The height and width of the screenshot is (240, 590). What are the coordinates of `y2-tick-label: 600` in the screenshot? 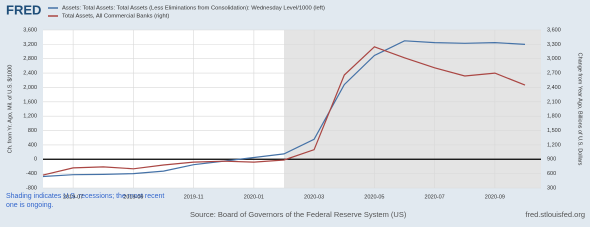 It's located at (551, 174).